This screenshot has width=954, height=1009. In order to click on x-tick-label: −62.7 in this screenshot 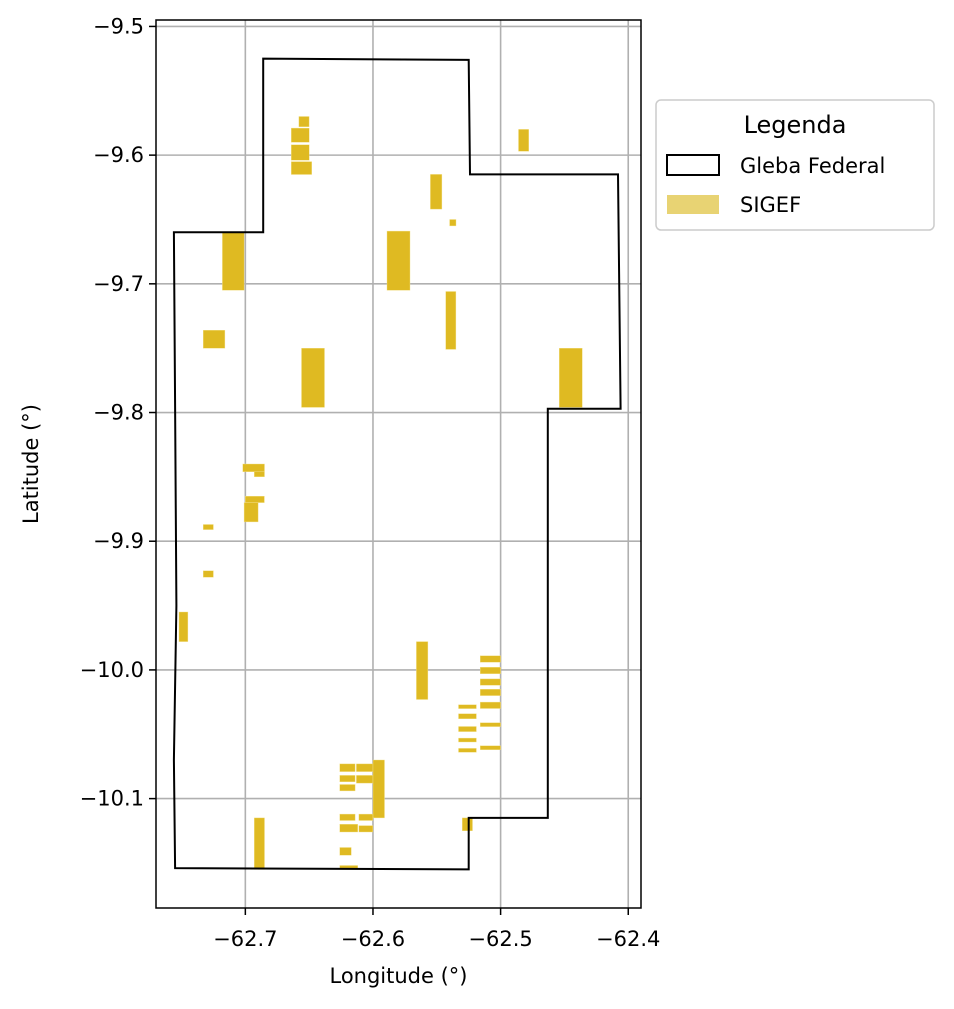, I will do `click(245, 939)`.